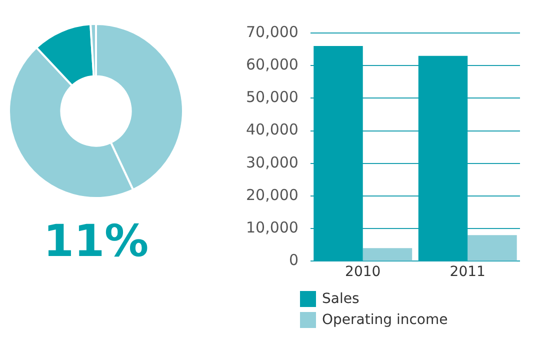 Image resolution: width=534 pixels, height=343 pixels. I want to click on y-tick-label: 70,000, so click(272, 31).